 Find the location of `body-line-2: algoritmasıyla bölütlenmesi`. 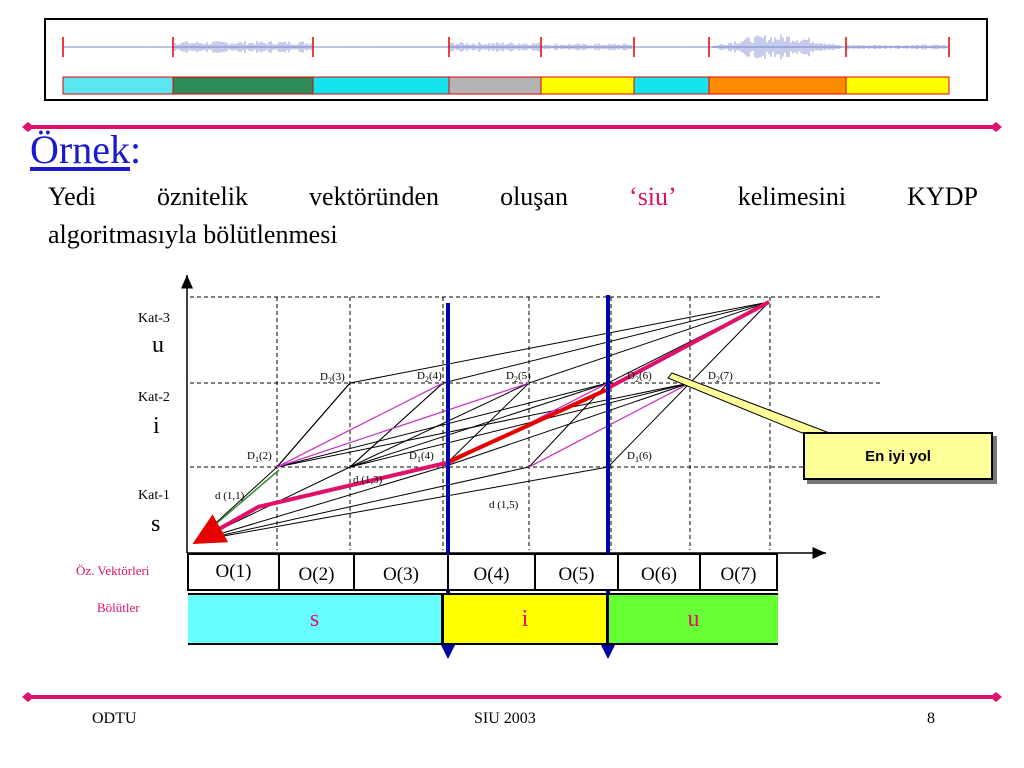

body-line-2: algoritmasıyla bölütlenmesi is located at coordinates (193, 234).